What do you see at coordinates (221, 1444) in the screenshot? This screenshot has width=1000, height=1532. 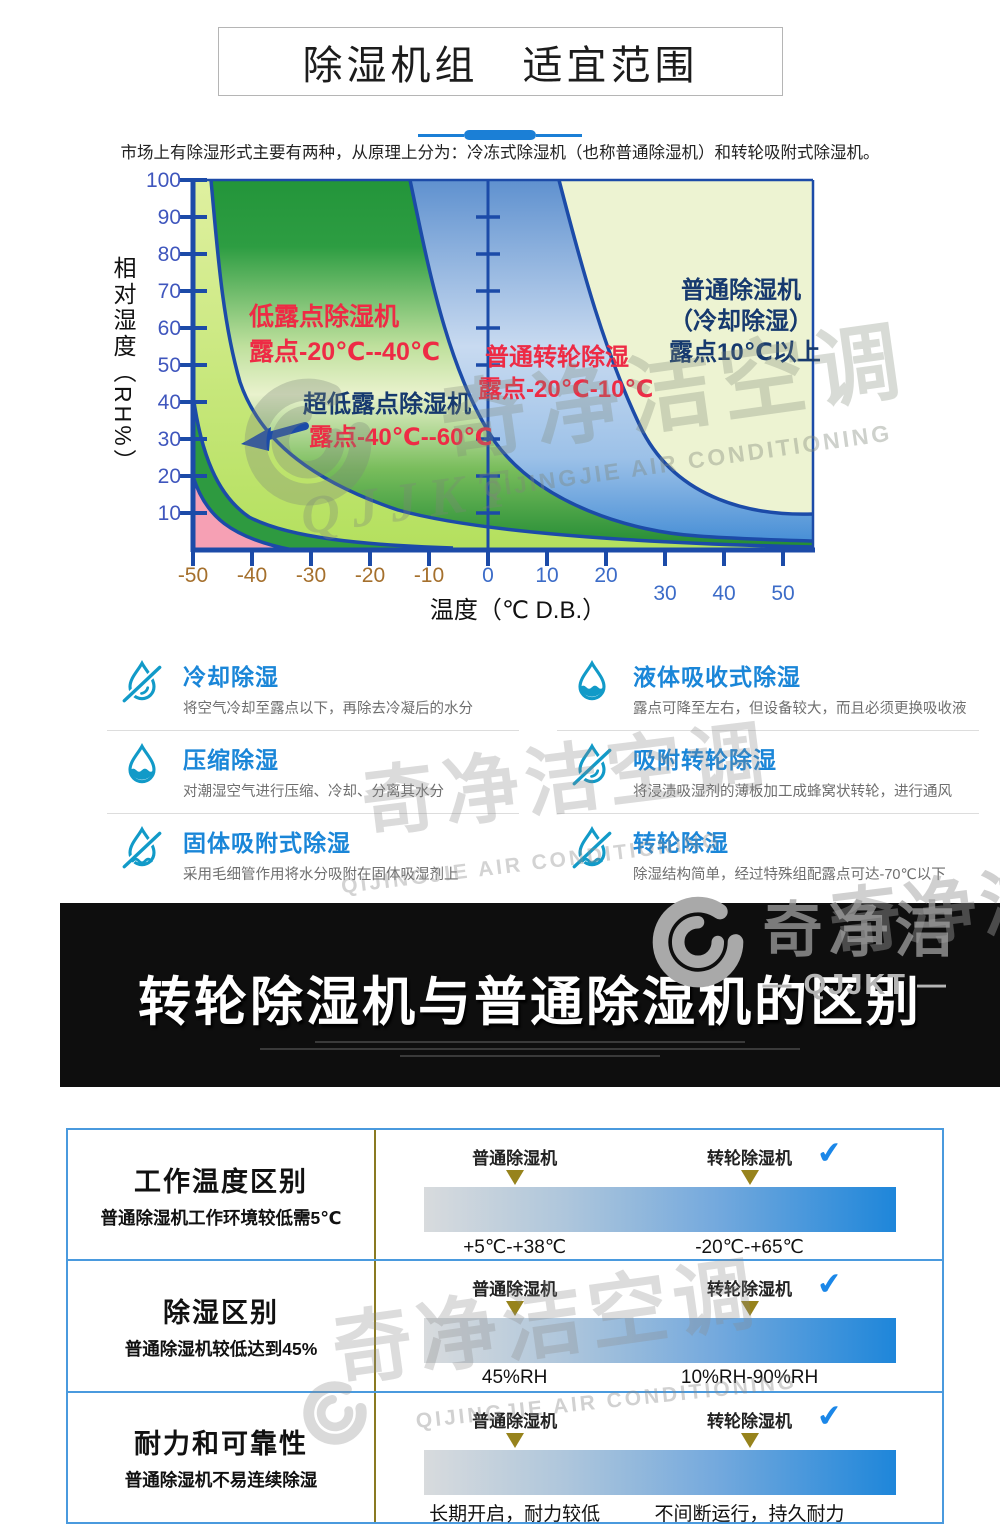 I see `row-title: 耐力和可靠性` at bounding box center [221, 1444].